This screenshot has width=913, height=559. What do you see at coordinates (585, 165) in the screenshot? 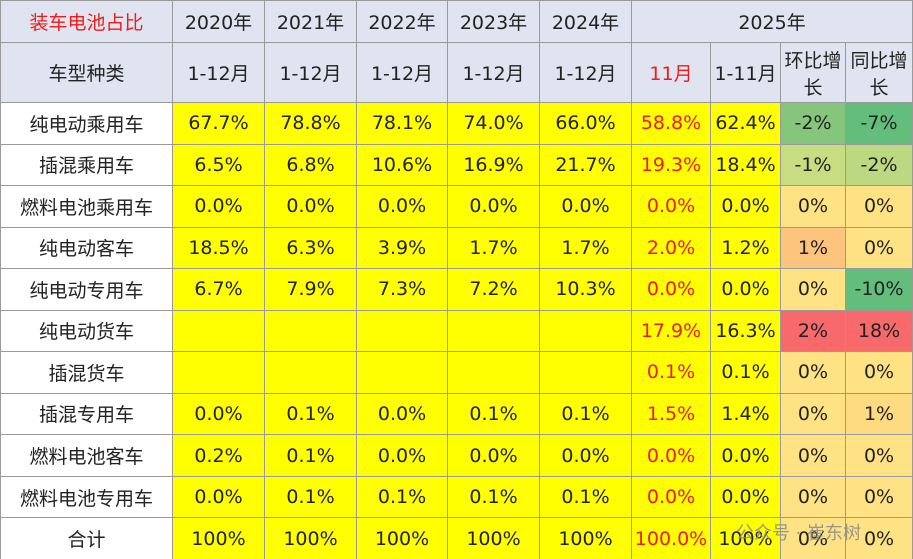
I see `value-cell: 21.7%` at bounding box center [585, 165].